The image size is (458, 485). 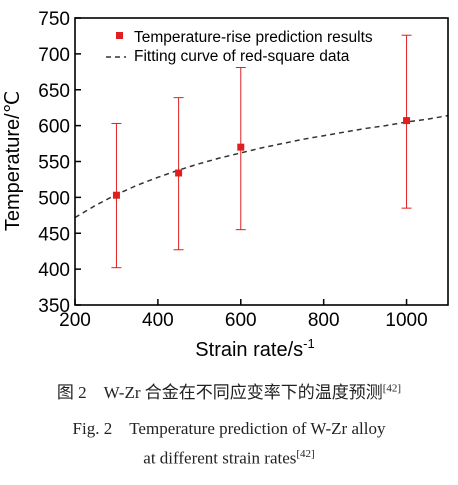 What do you see at coordinates (75, 320) in the screenshot?
I see `x-tick-label: 200` at bounding box center [75, 320].